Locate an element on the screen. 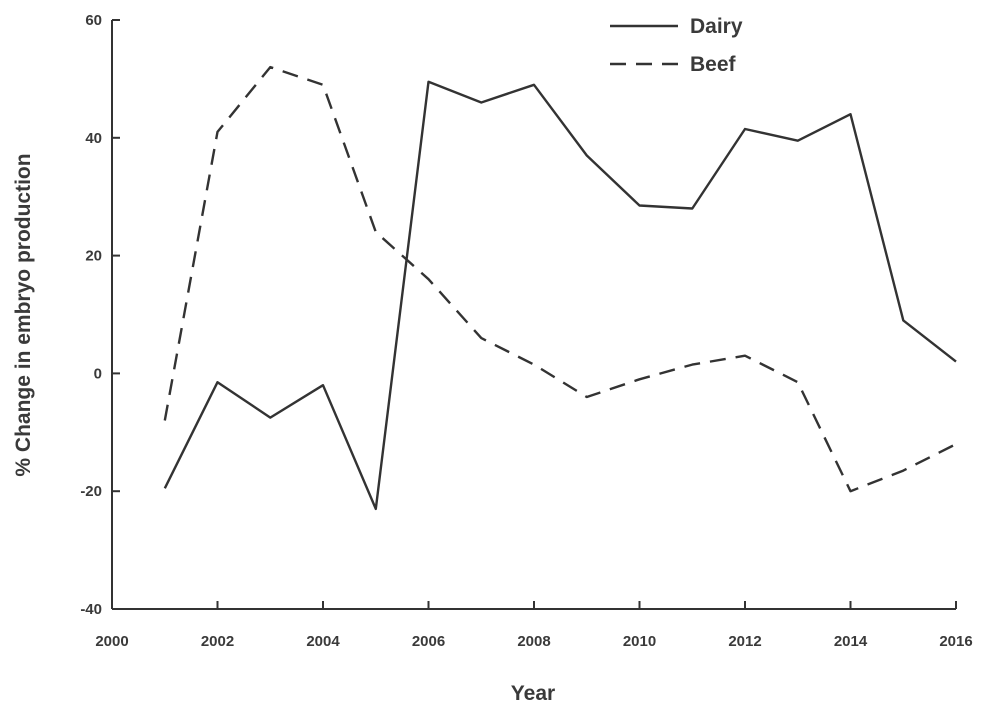  x-tick-label: 2002 is located at coordinates (217, 641).